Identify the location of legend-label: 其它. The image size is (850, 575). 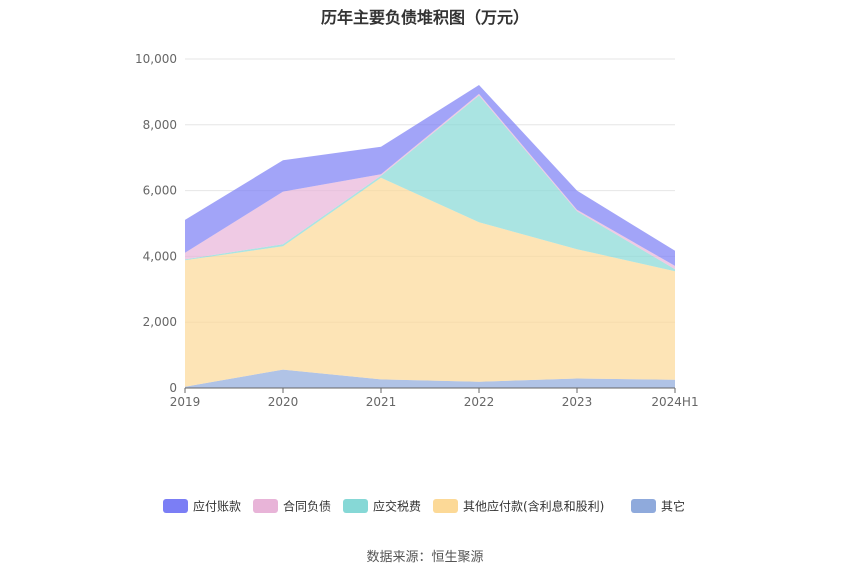
(673, 506).